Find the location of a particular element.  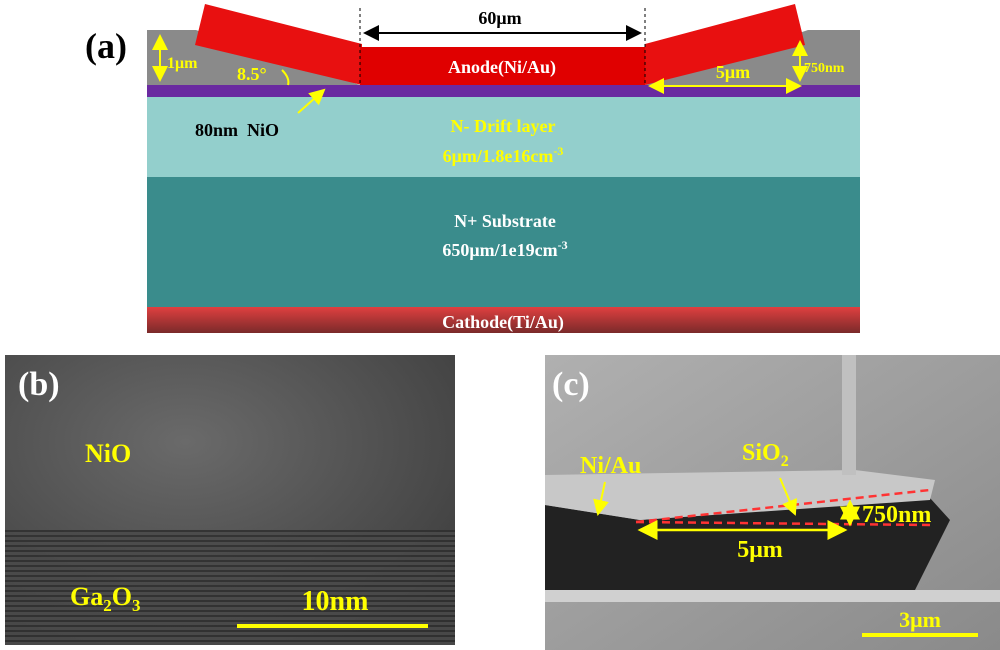

metal-overhang is located at coordinates (740, 495).